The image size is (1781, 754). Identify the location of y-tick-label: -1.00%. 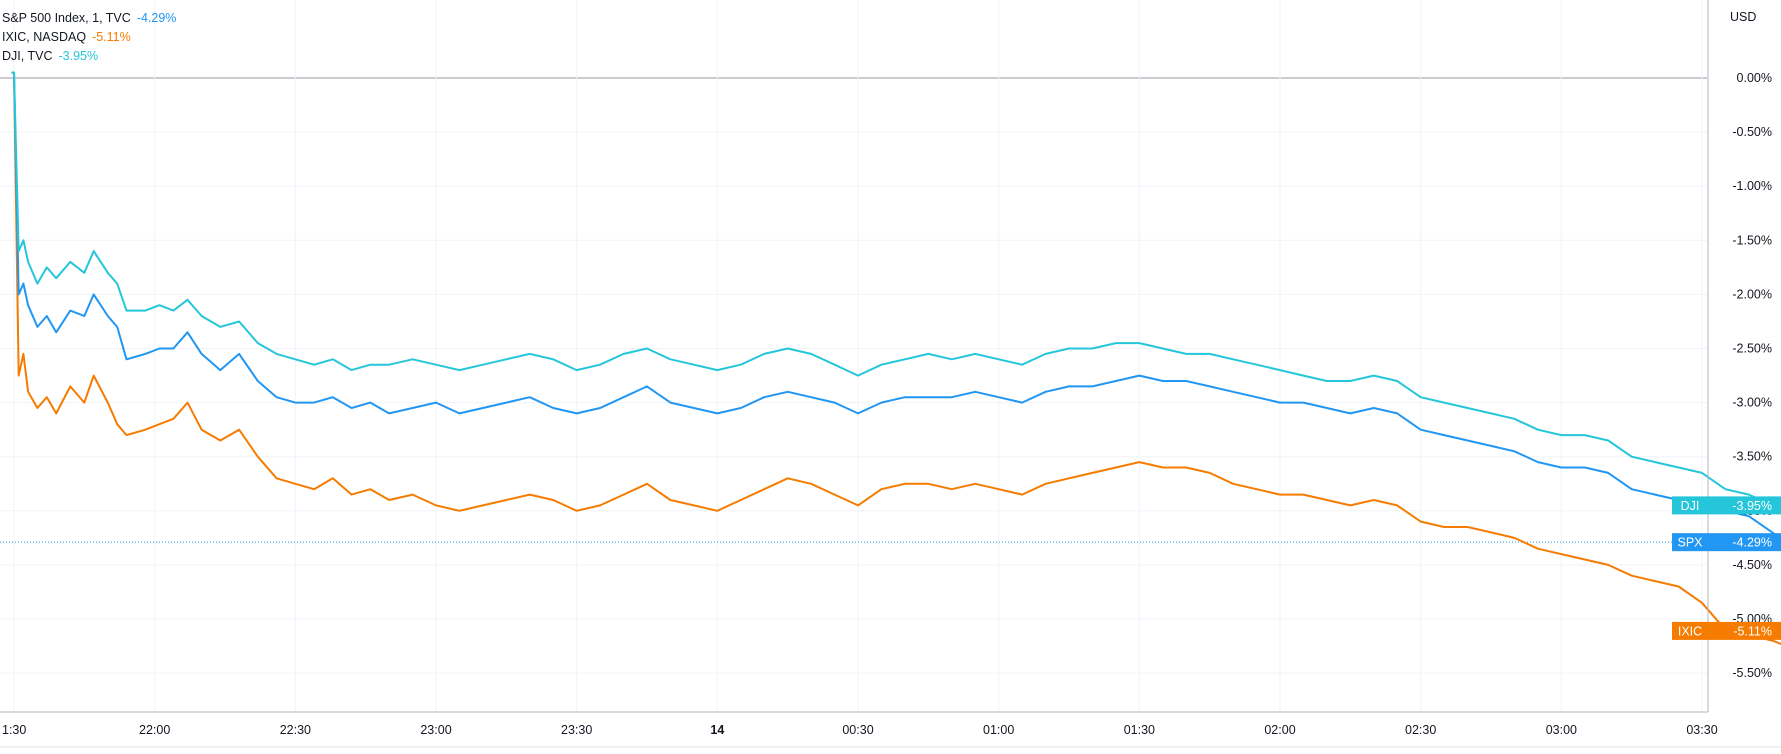
(1752, 186).